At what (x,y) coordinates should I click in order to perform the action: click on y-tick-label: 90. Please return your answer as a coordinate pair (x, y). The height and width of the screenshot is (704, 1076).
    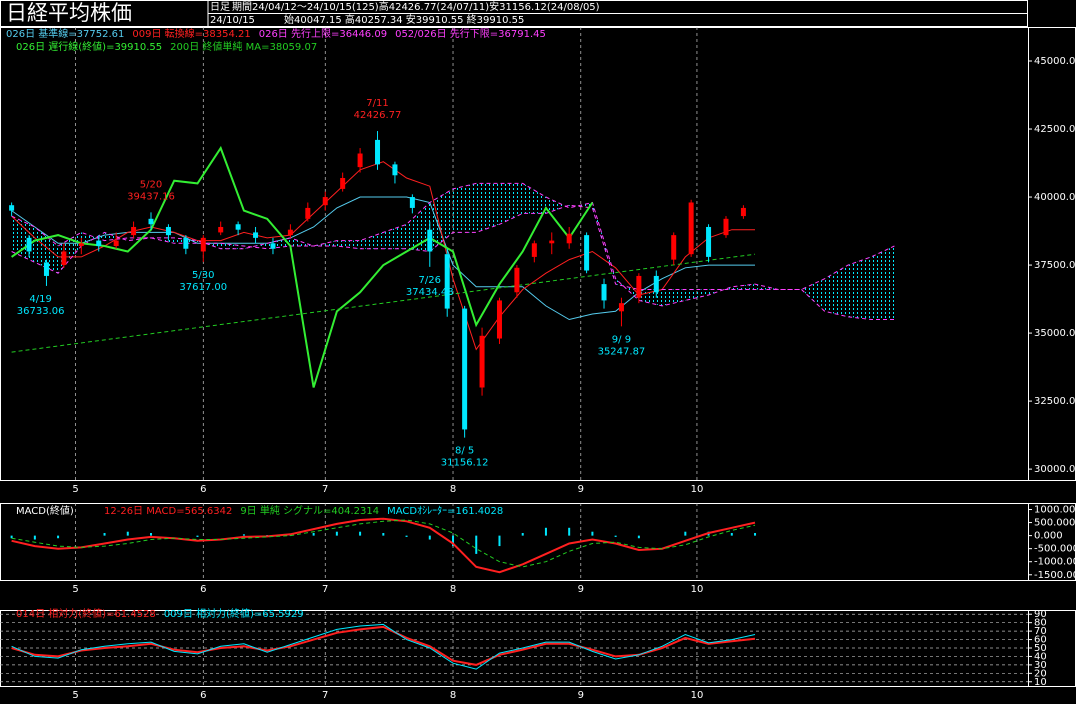
    Looking at the image, I should click on (1040, 614).